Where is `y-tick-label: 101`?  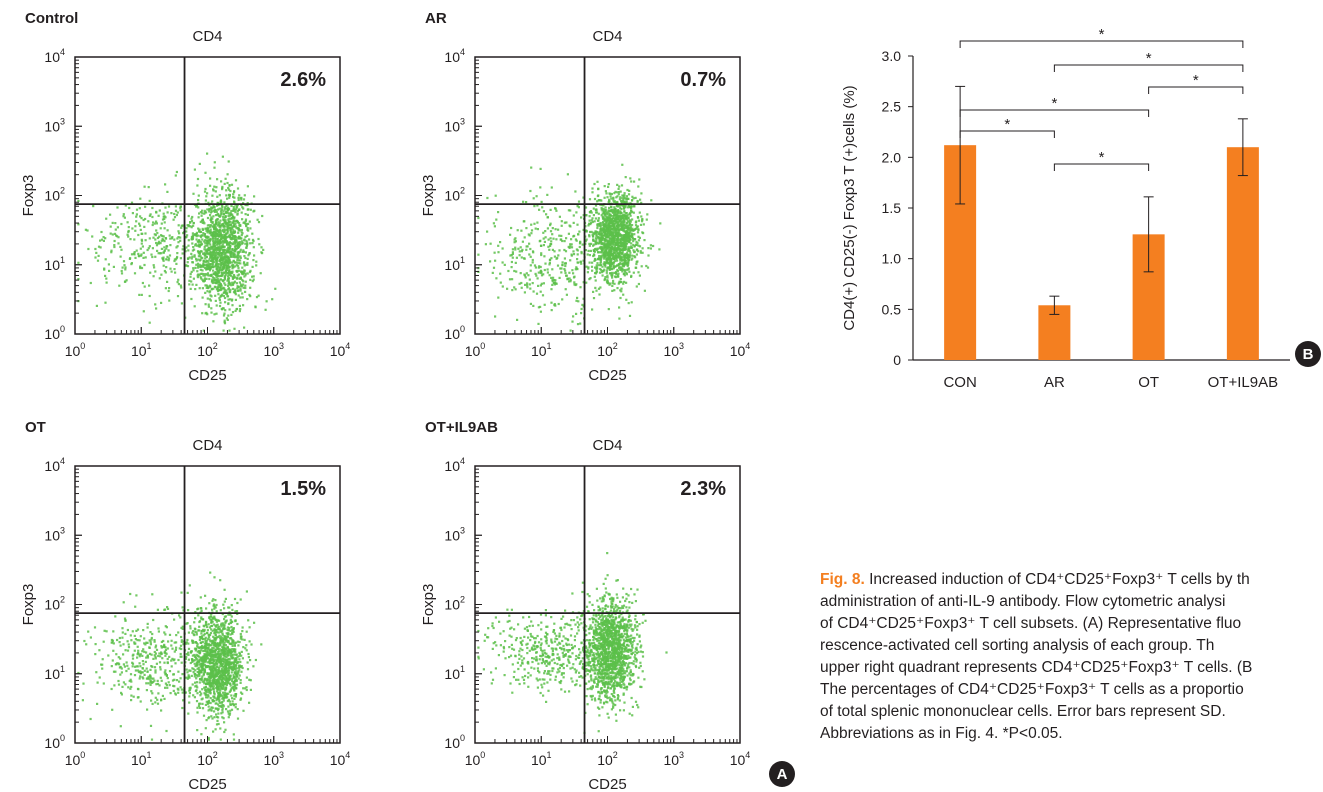 y-tick-label: 101 is located at coordinates (54, 264).